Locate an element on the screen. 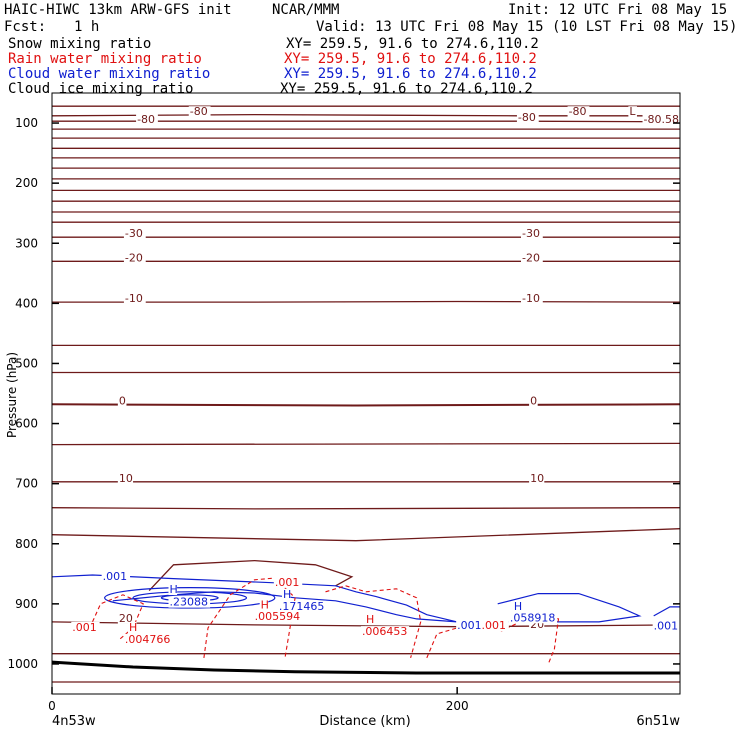 This screenshot has height=740, width=740. y-tick-label-500: 500 is located at coordinates (26, 363).